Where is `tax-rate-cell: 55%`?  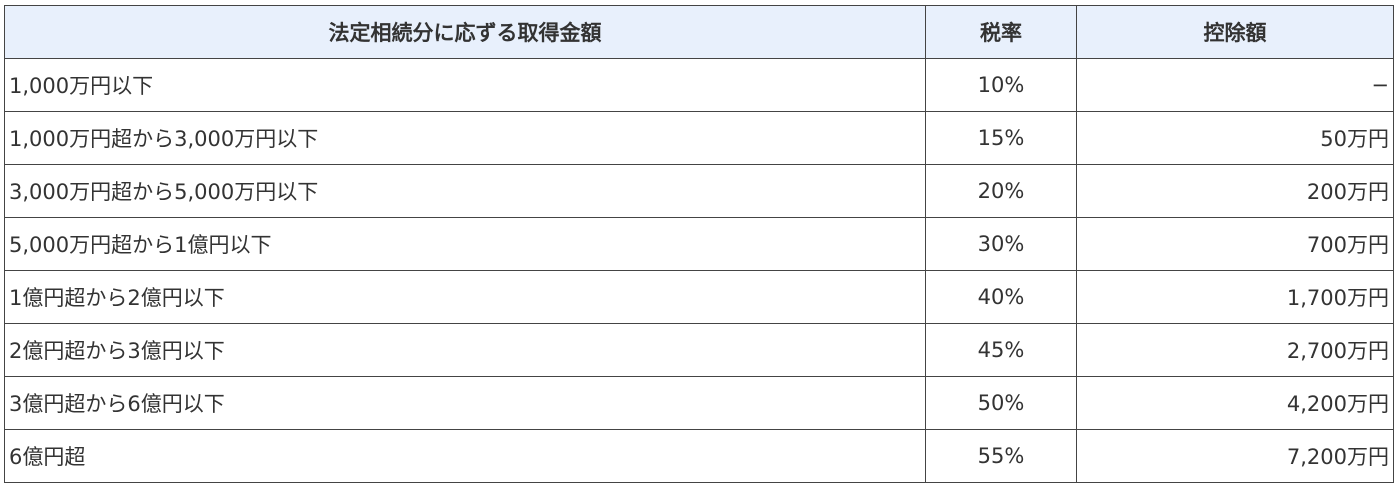
tax-rate-cell: 55% is located at coordinates (1001, 456).